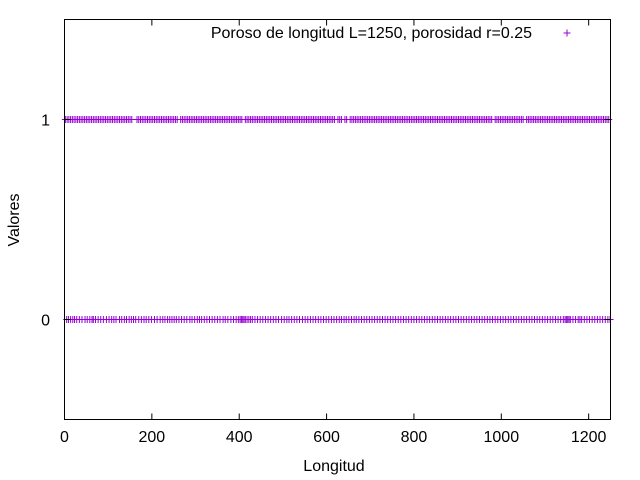  Describe the element at coordinates (14, 219) in the screenshot. I see `y-axis-label: Valores` at that location.